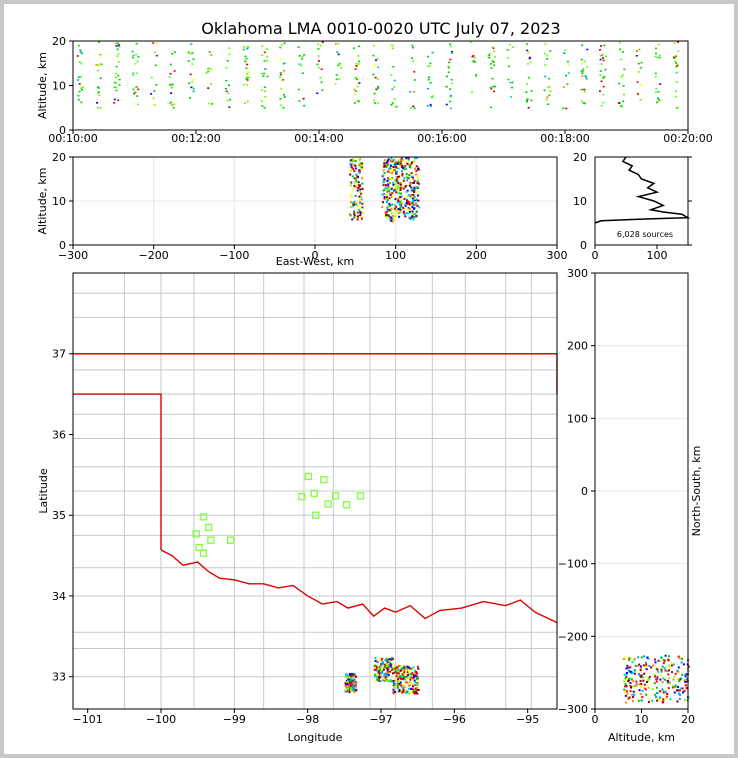  I want to click on y-tick-label: −100, so click(573, 564).